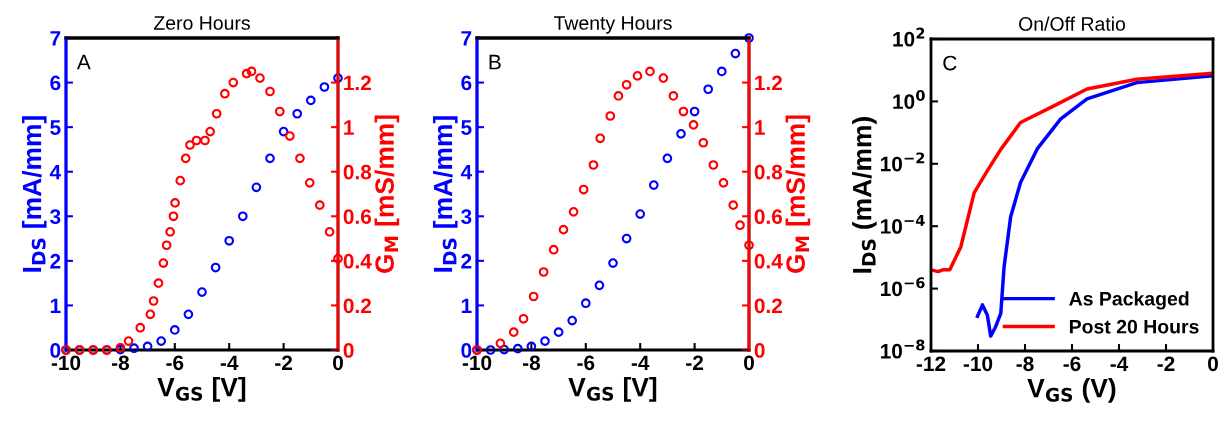 The height and width of the screenshot is (423, 1225). Describe the element at coordinates (902, 224) in the screenshot. I see `y-tick-label: 10$^{−4}$` at that location.